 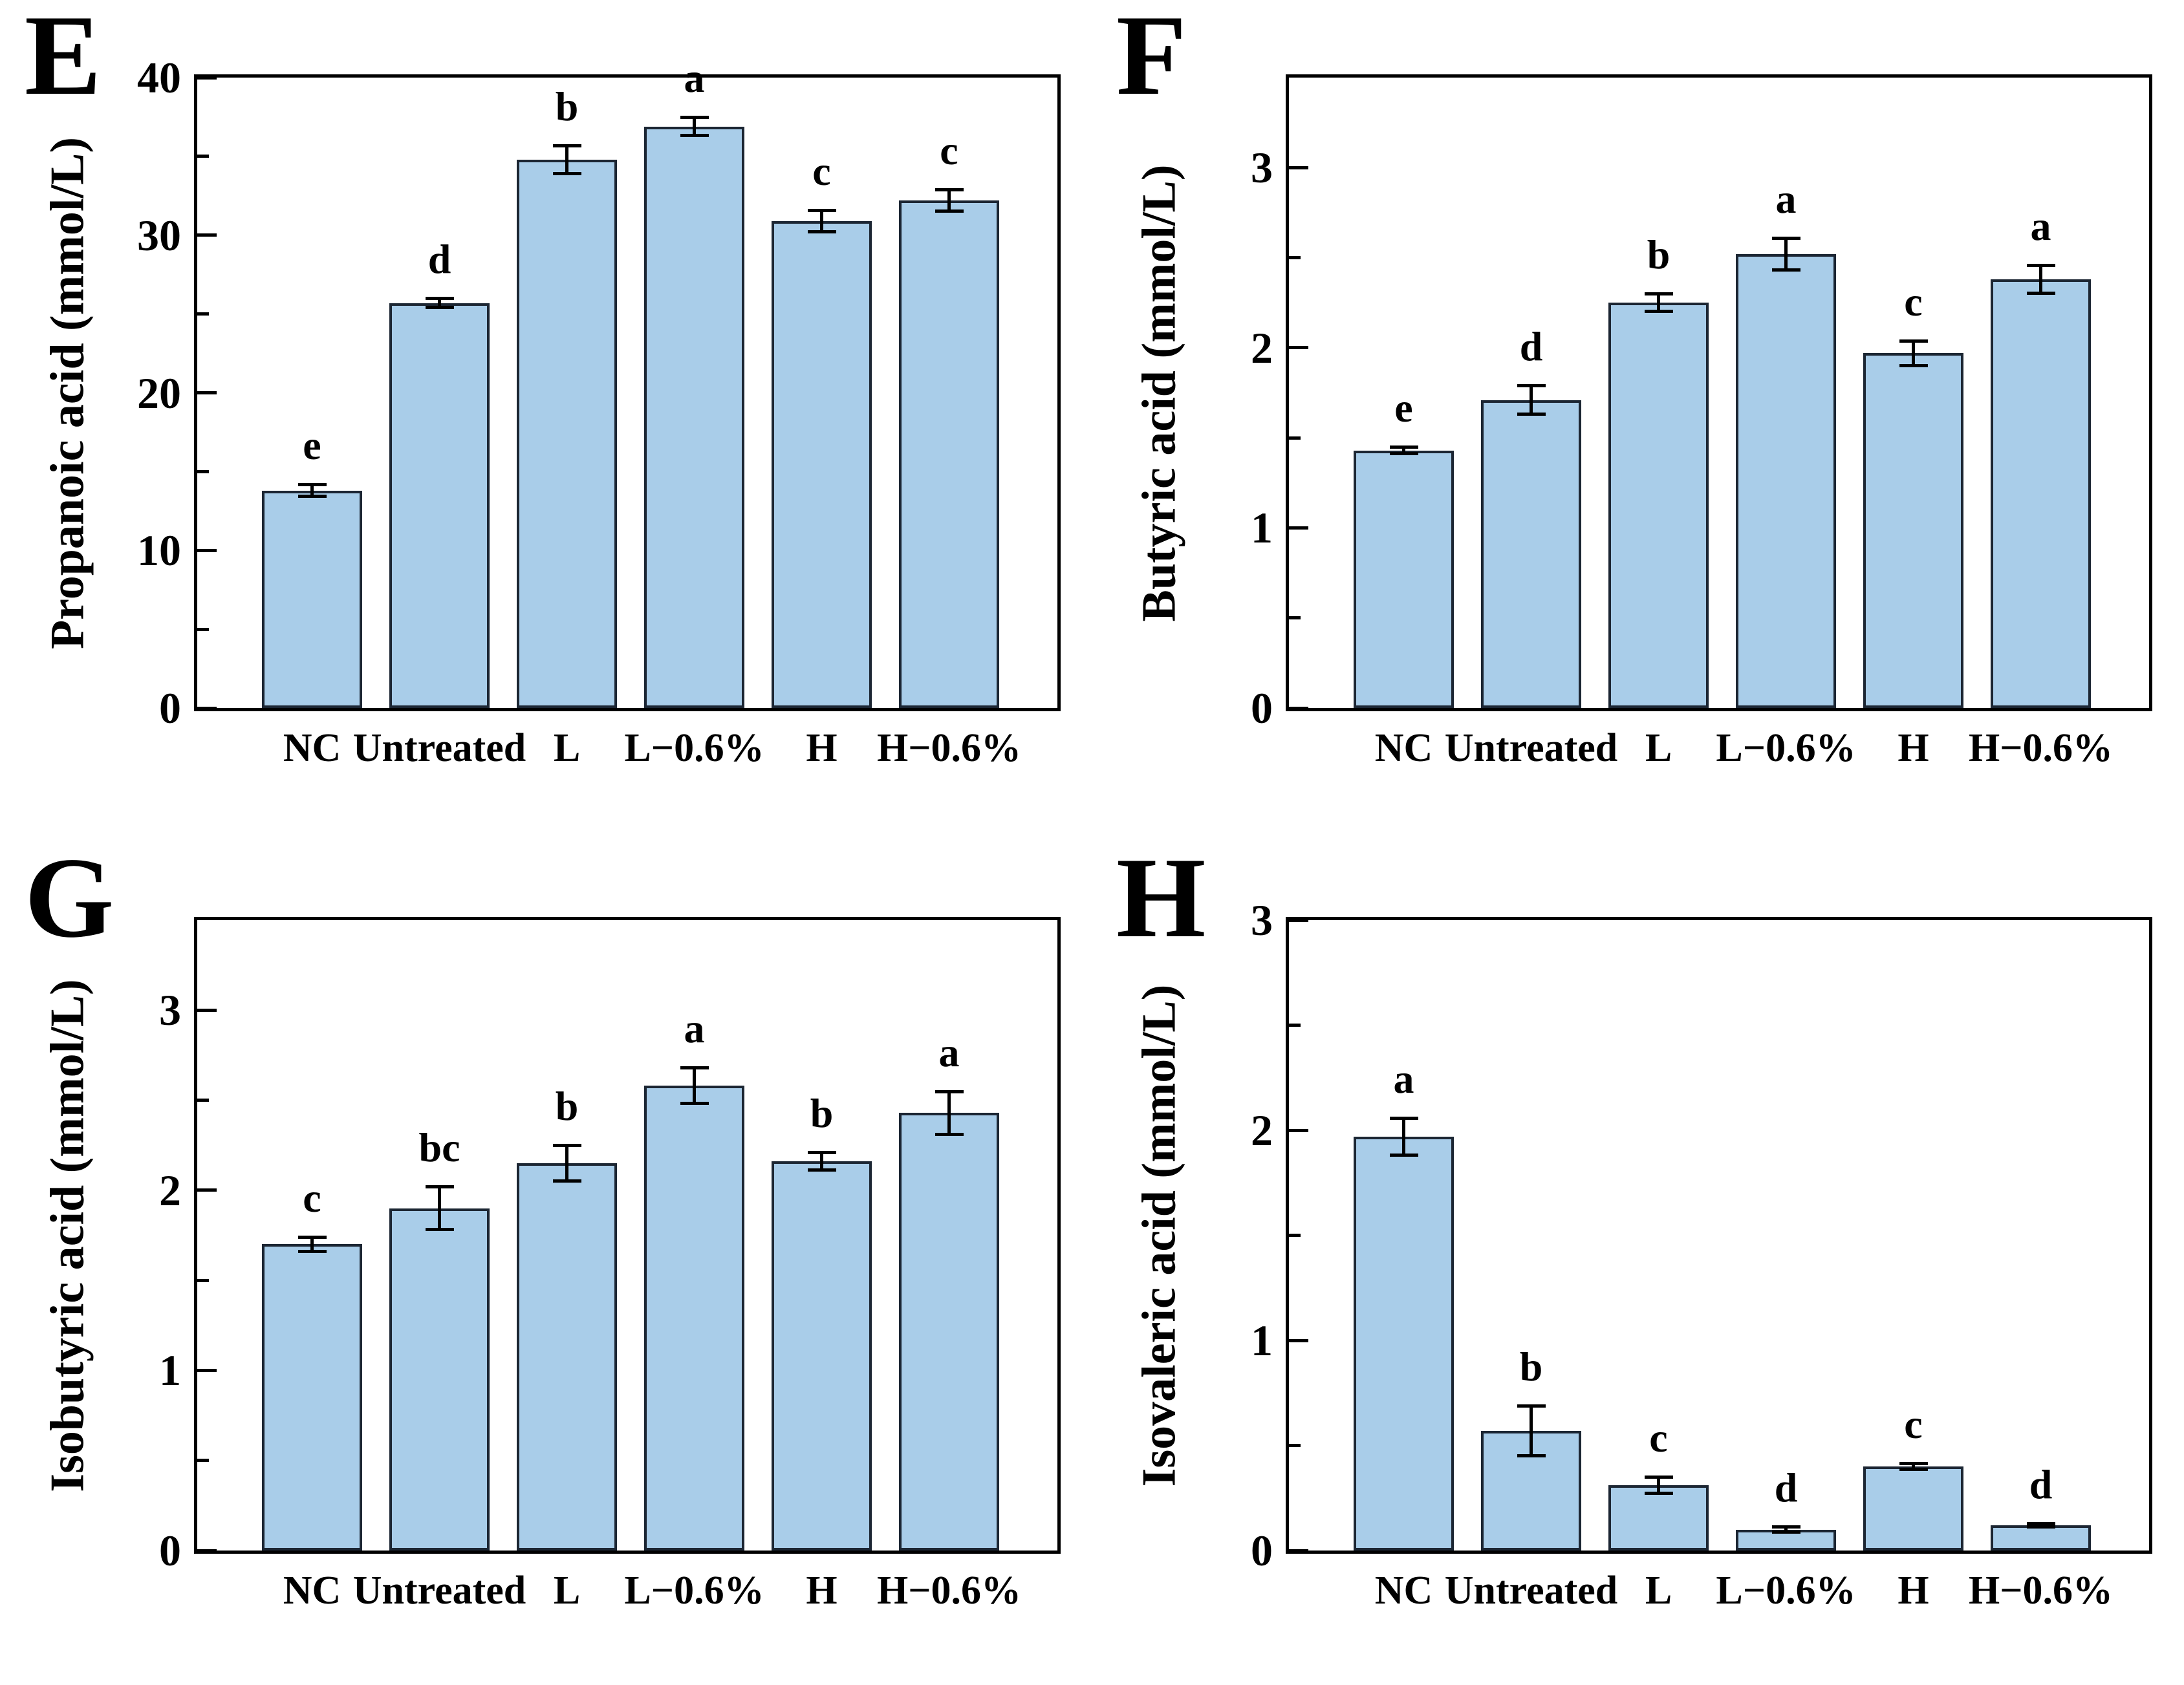 I want to click on significance-letter: d, so click(x=2041, y=1484).